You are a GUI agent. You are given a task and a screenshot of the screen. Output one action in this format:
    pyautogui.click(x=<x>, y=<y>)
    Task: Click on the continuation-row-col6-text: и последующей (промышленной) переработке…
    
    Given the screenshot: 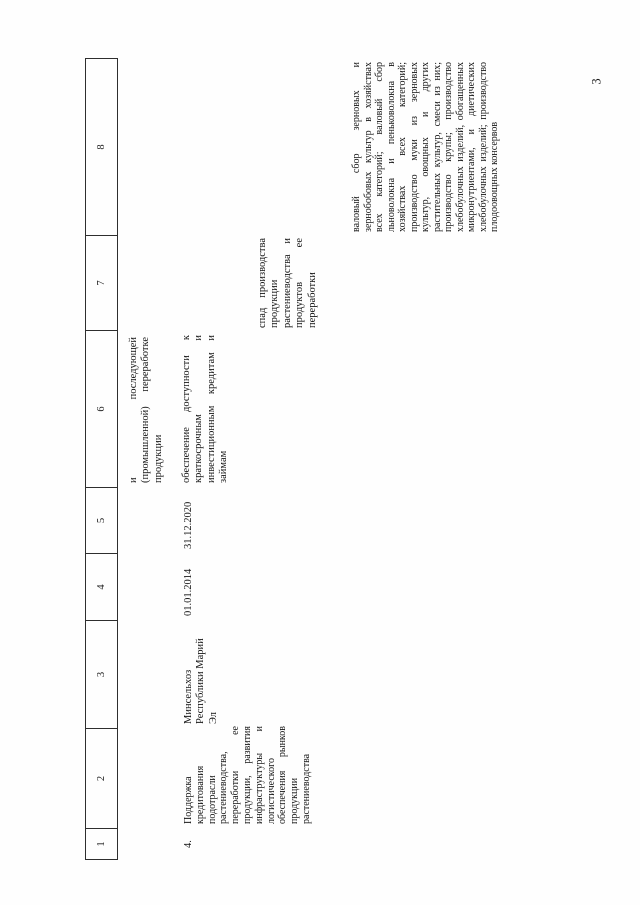 What is the action you would take?
    pyautogui.click(x=146, y=410)
    